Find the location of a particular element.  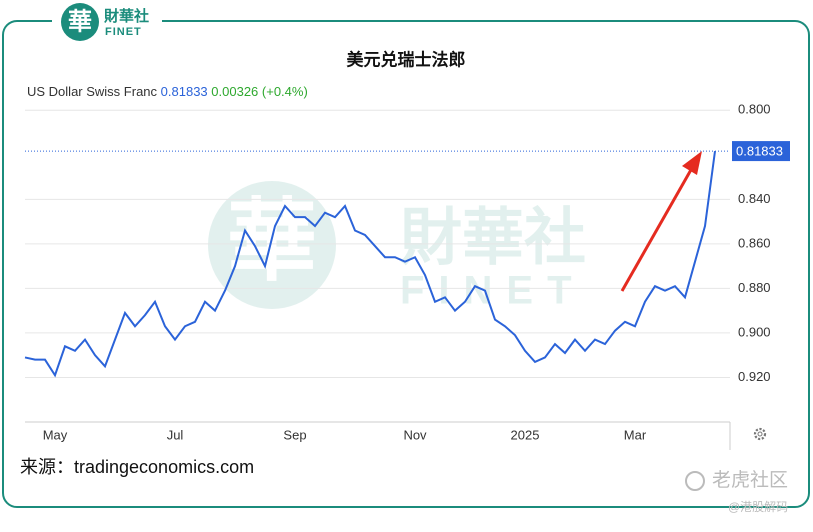

y-tick-label: 0.880 is located at coordinates (754, 287).